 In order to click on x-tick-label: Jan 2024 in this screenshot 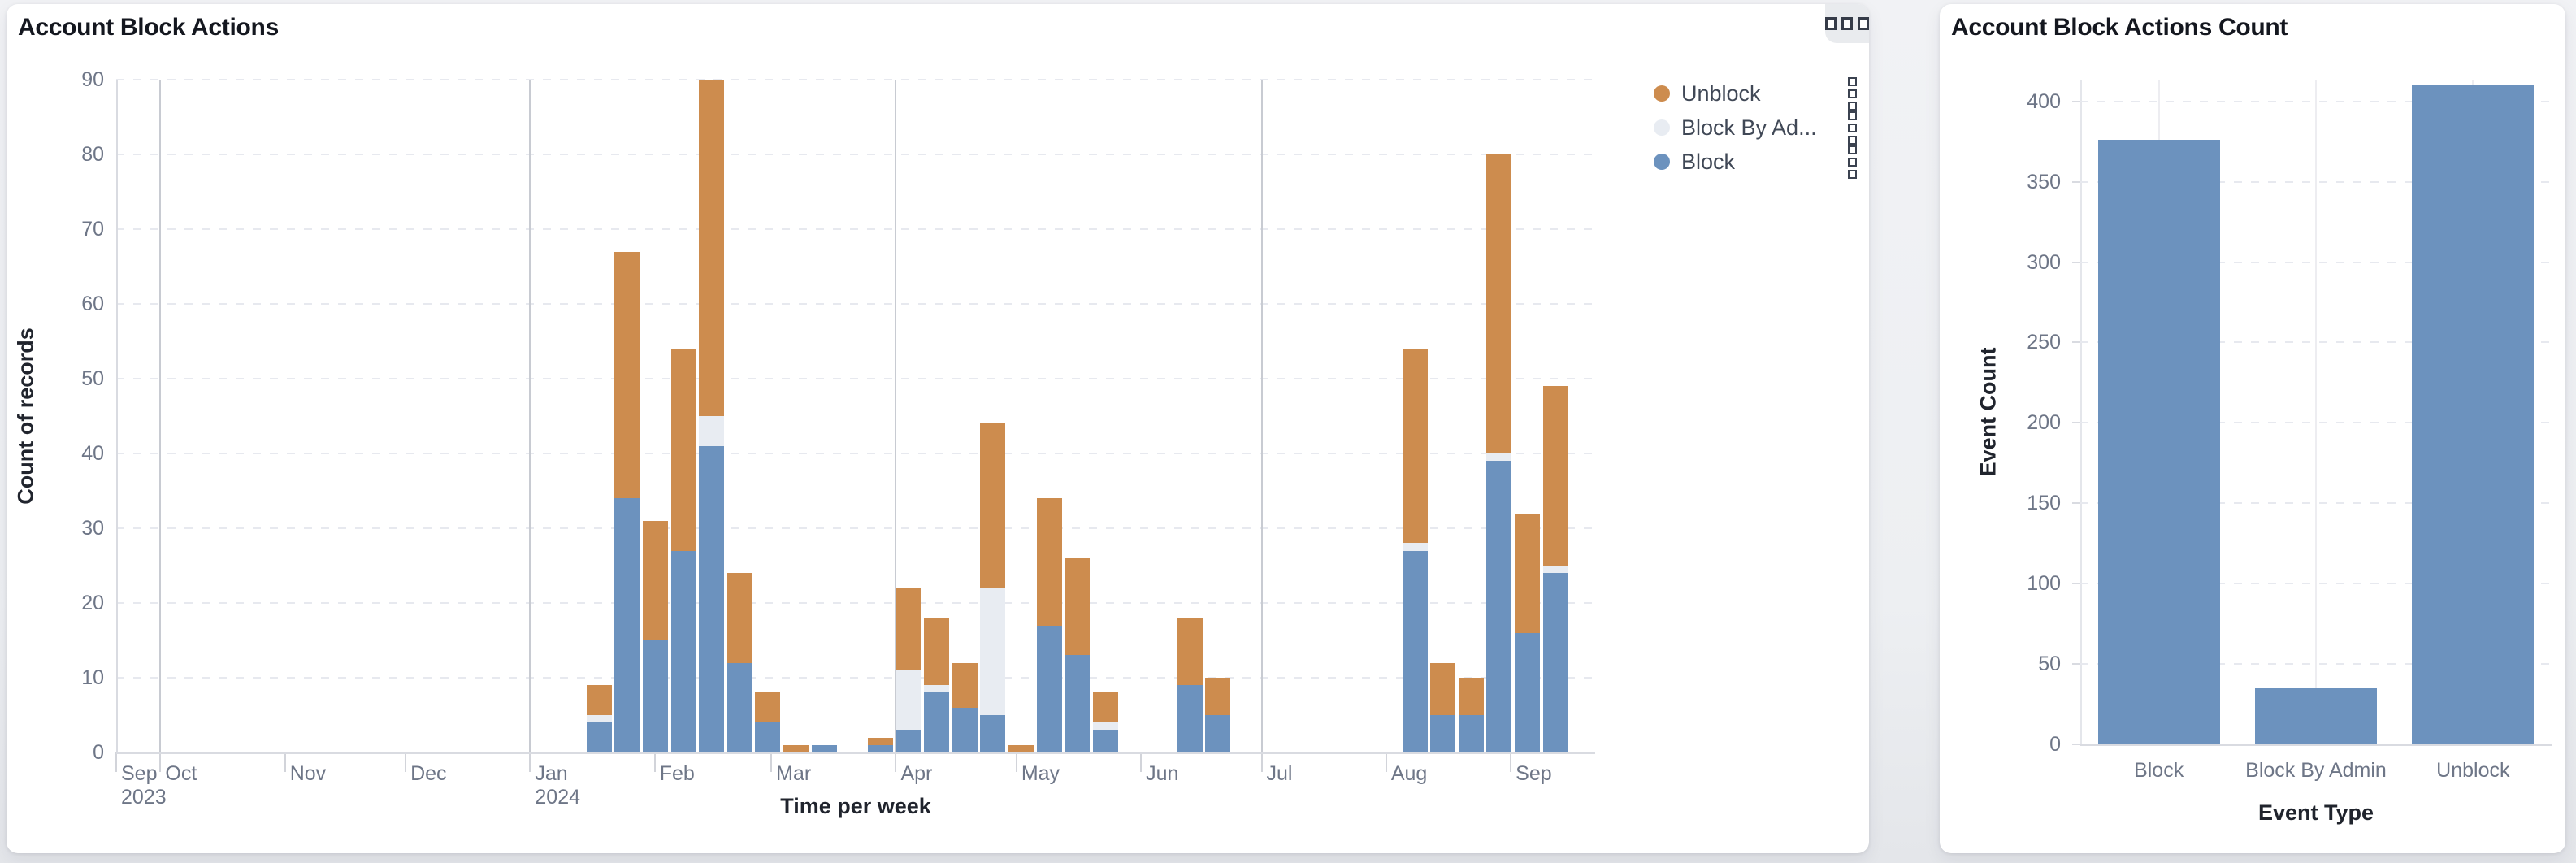, I will do `click(558, 785)`.